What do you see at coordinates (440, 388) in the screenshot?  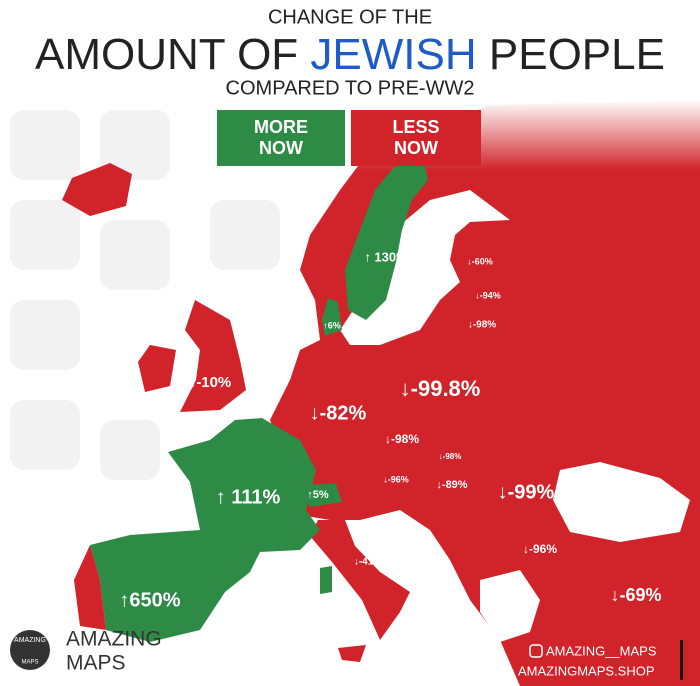 I see `country-label: ↓-99.8%` at bounding box center [440, 388].